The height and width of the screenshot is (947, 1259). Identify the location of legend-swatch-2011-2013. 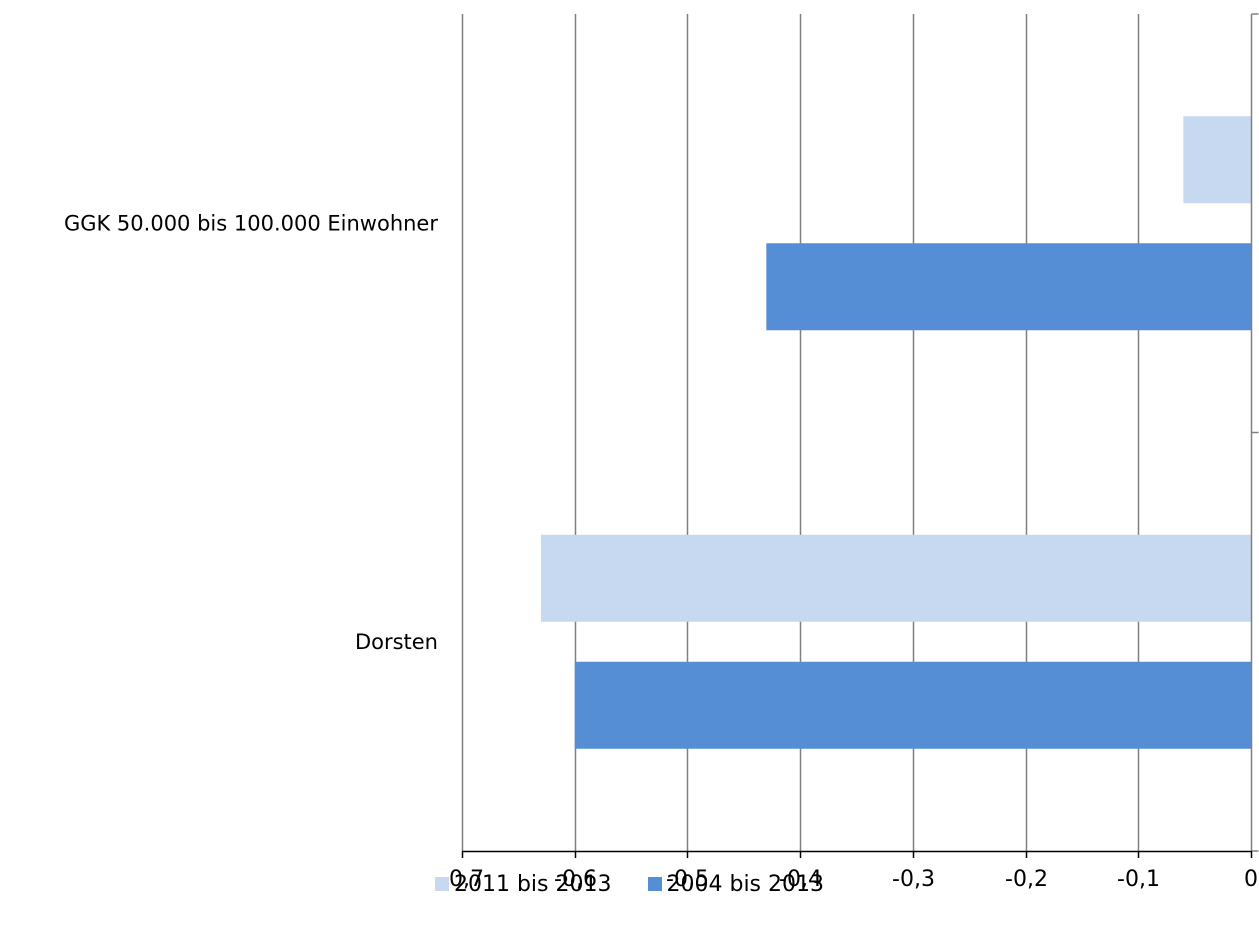
(441, 884).